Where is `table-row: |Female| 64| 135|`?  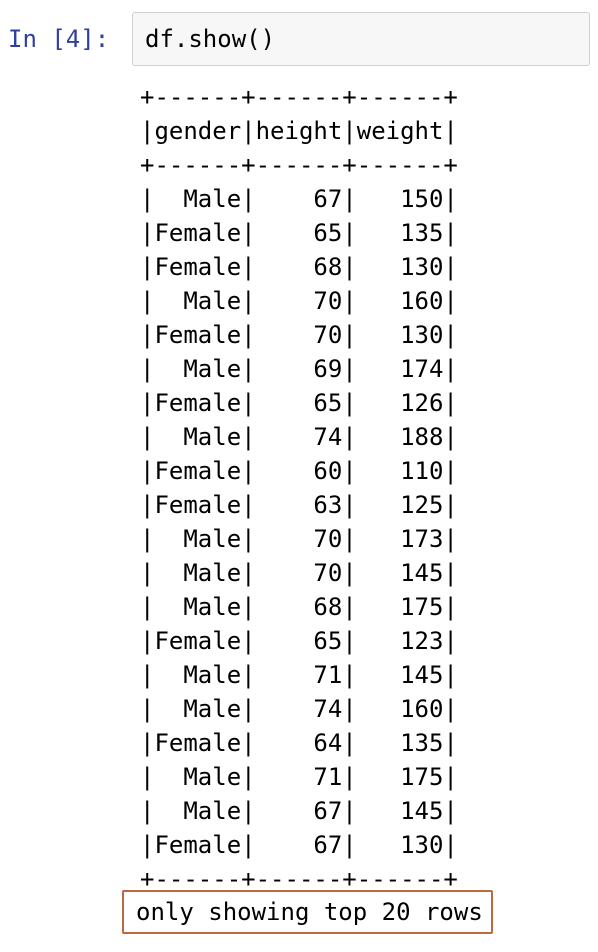
table-row: |Female| 64| 135| is located at coordinates (299, 743).